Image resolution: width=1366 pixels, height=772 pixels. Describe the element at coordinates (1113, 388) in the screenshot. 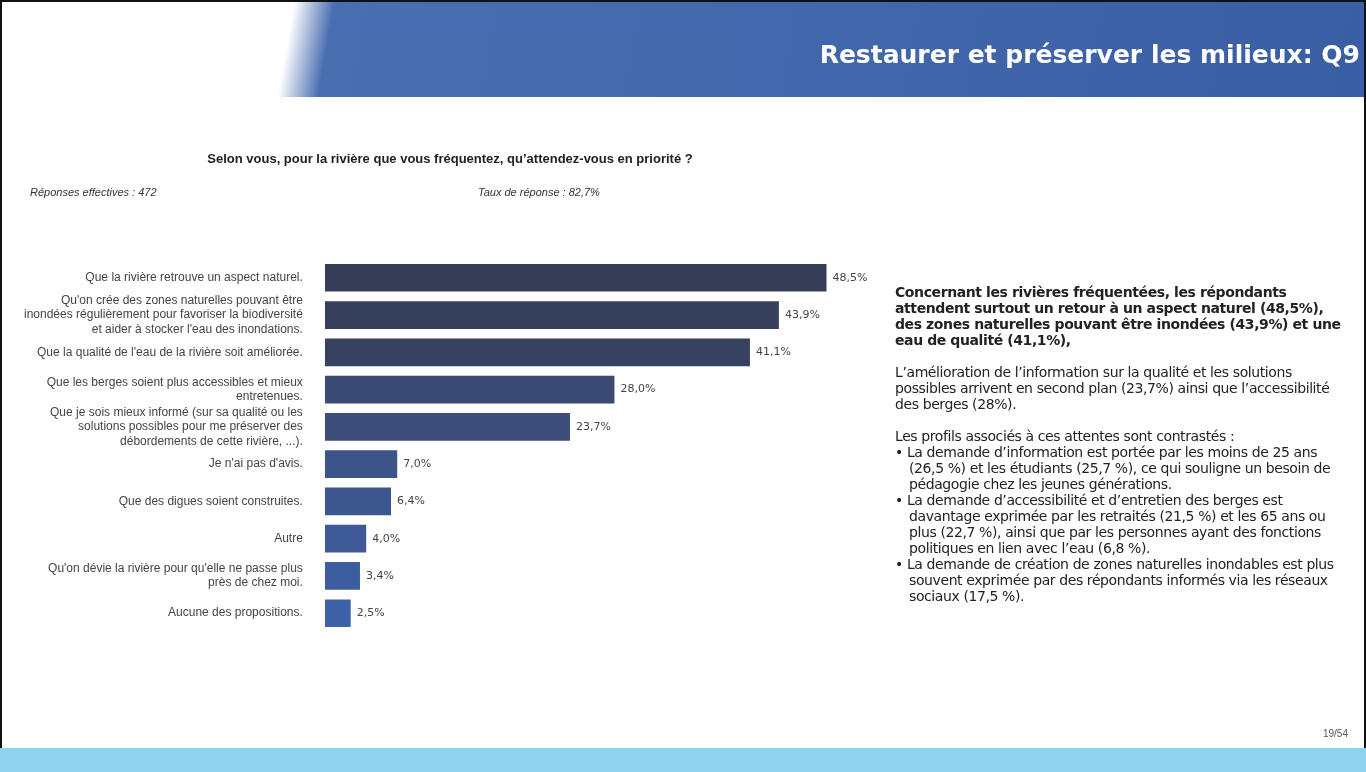

I see `text: L’amélioration de l’information sur la qualité et les solutions possibles arrivent en second plan (23,7%) ainsi que l’accessibilité des berges (28%).` at that location.